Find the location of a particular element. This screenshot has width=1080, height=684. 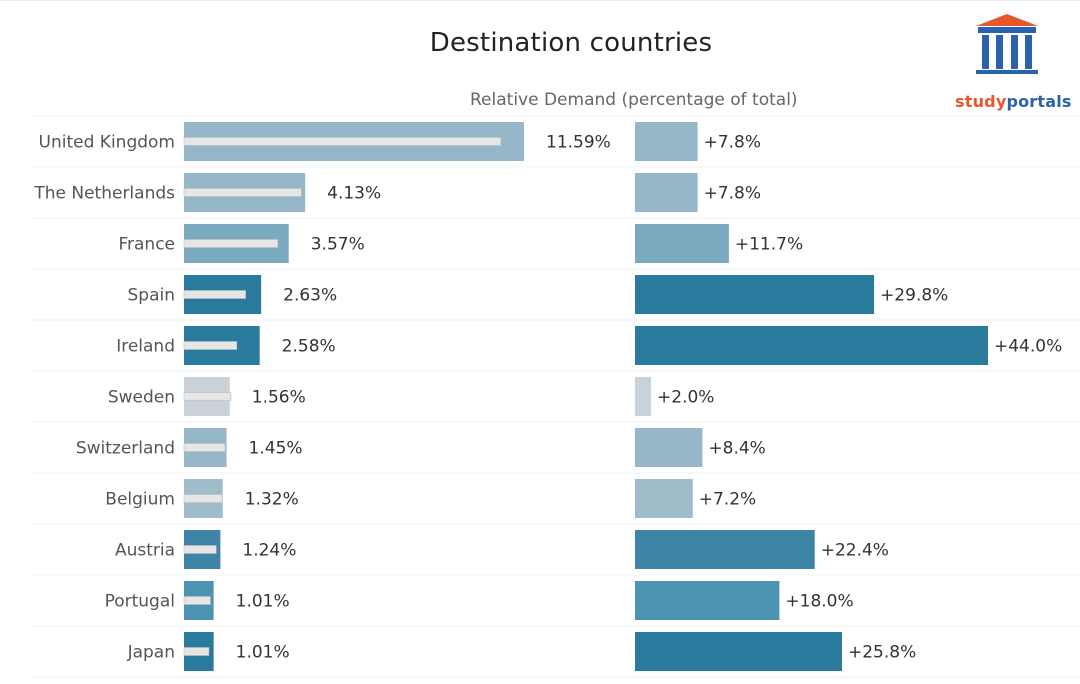

share-value-label: 1.32% is located at coordinates (272, 500).